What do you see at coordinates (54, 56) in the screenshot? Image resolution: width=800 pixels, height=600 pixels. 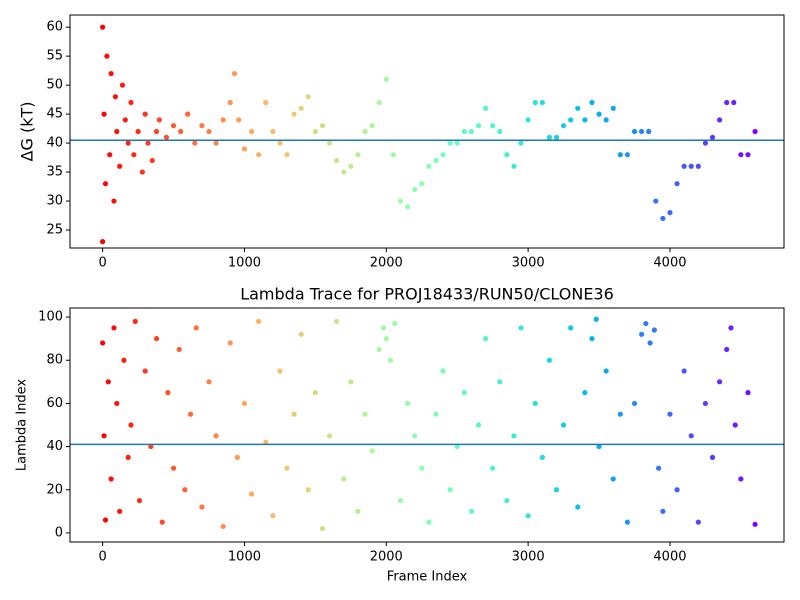 I see `y-tick-label: 55` at bounding box center [54, 56].